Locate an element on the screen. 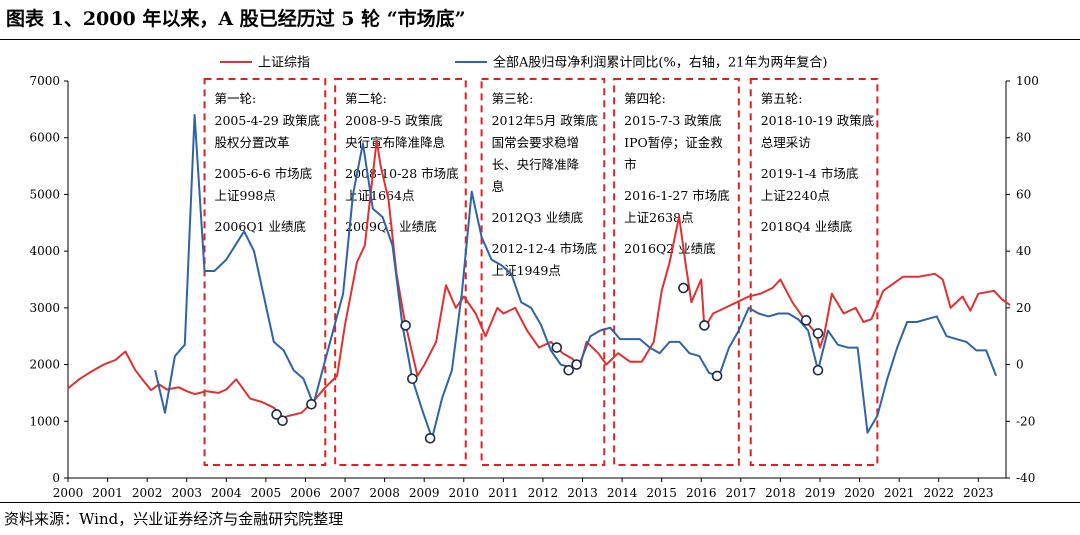 Image resolution: width=1080 pixels, height=535 pixels. x-tick-label: 2010 is located at coordinates (464, 493).